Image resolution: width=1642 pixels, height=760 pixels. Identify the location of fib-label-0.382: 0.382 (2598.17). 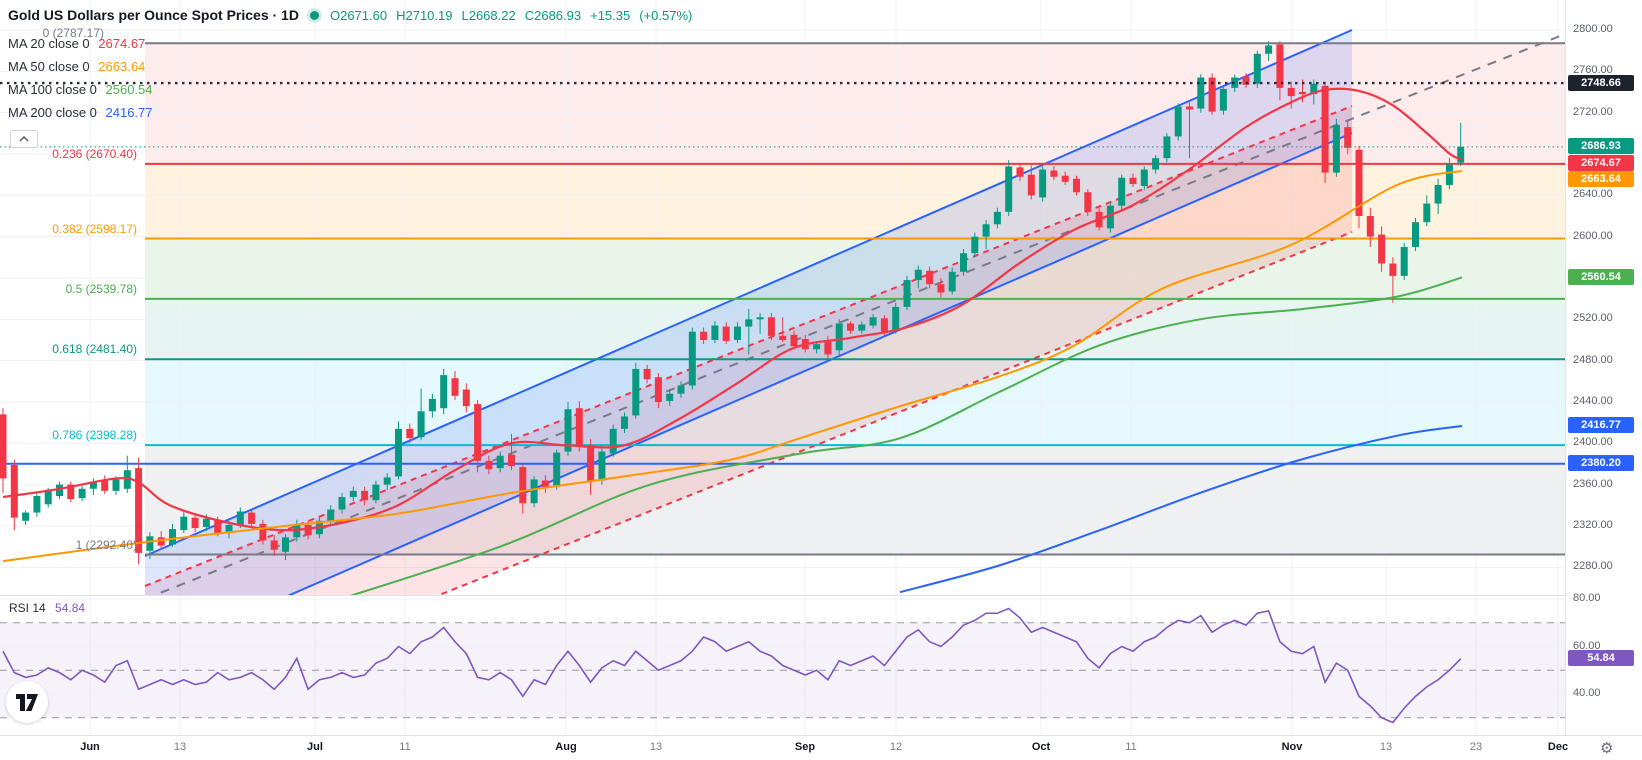
(94, 228).